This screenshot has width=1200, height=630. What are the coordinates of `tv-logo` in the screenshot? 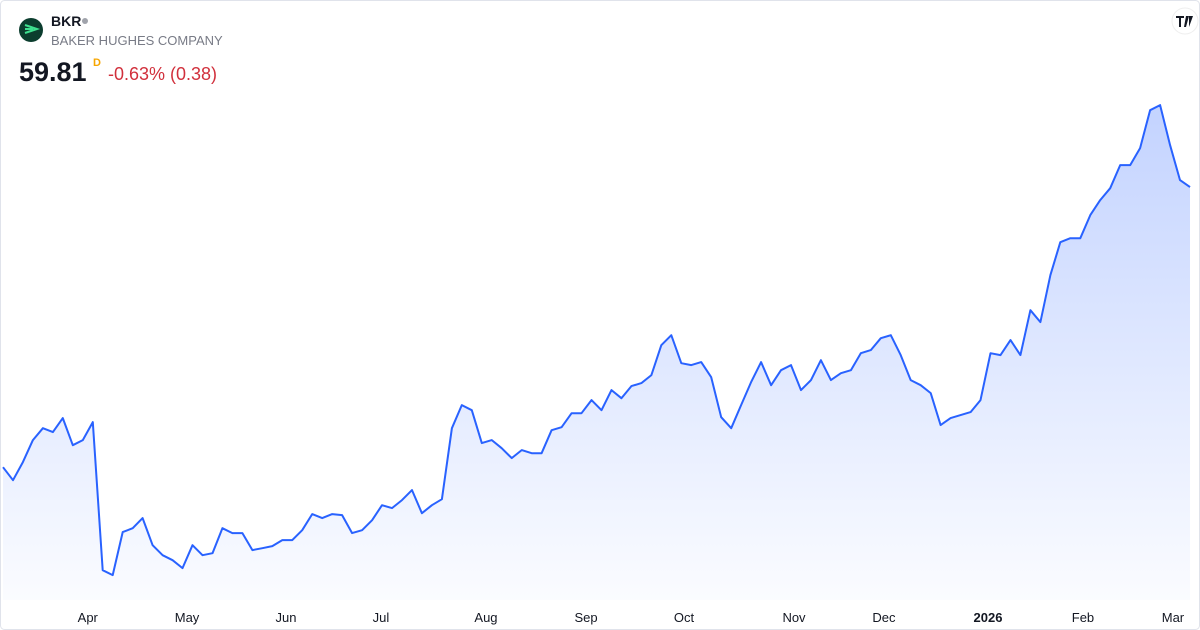 It's located at (1184, 21).